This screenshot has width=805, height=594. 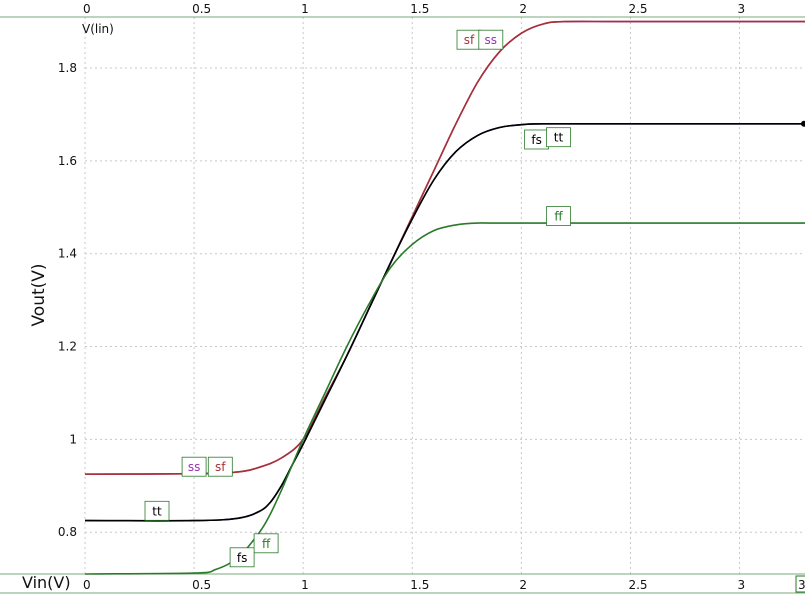 What do you see at coordinates (201, 9) in the screenshot?
I see `x-tick-label-top: 0.5` at bounding box center [201, 9].